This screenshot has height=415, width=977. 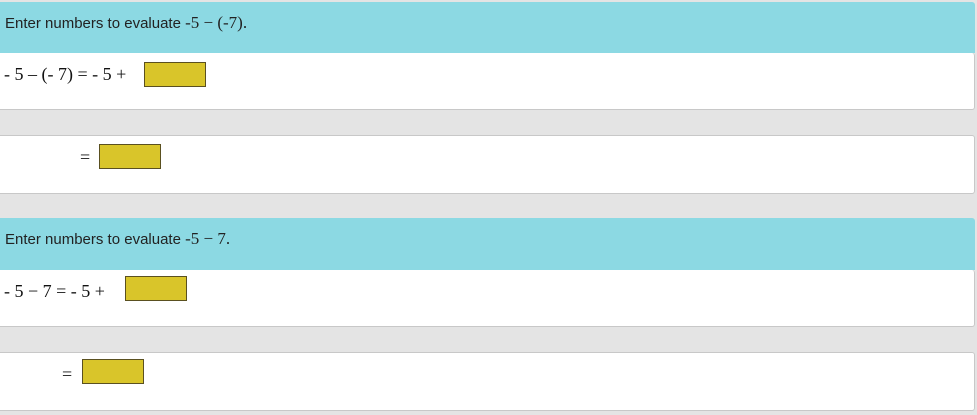 What do you see at coordinates (54, 291) in the screenshot?
I see `equation-text: - 5 − 7 = - 5 +` at bounding box center [54, 291].